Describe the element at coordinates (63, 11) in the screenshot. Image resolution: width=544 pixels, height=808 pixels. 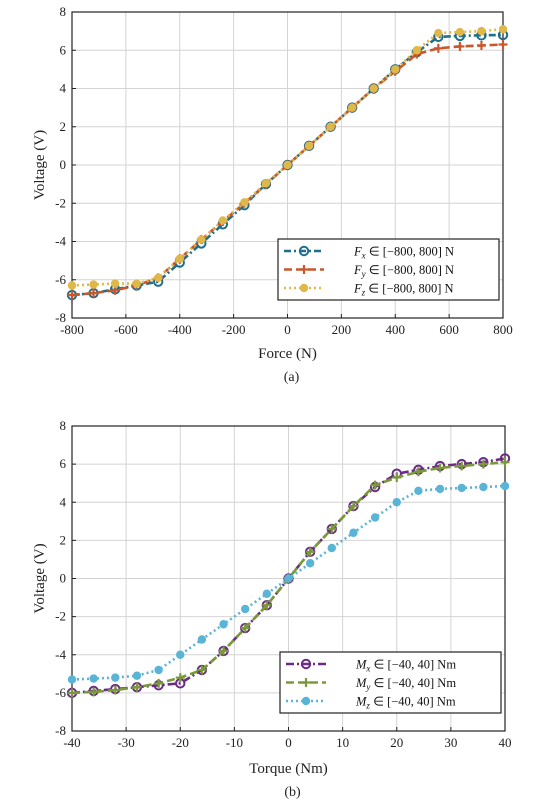
I see `y-tick-label: 8` at that location.